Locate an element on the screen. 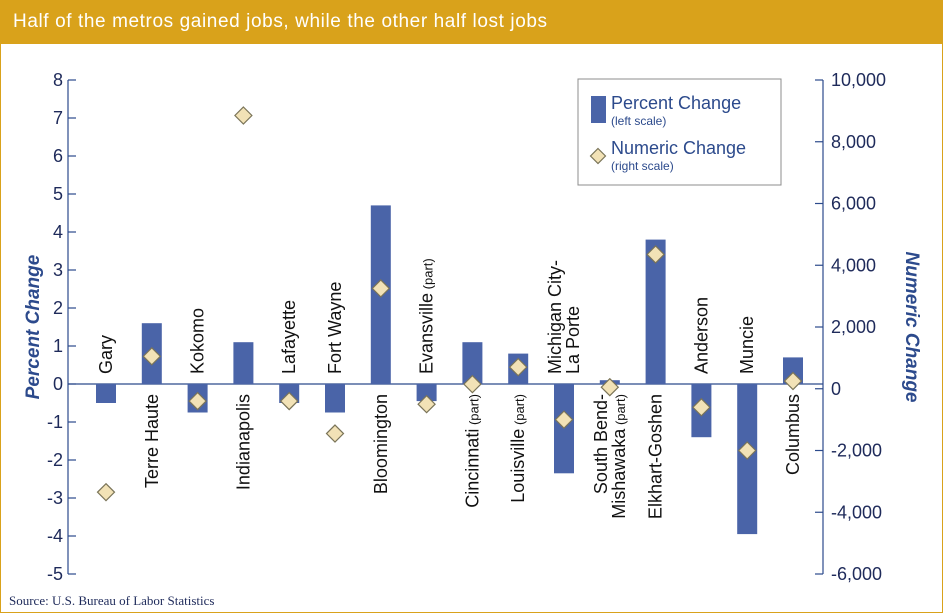  category-label-line: La Porte is located at coordinates (573, 340).